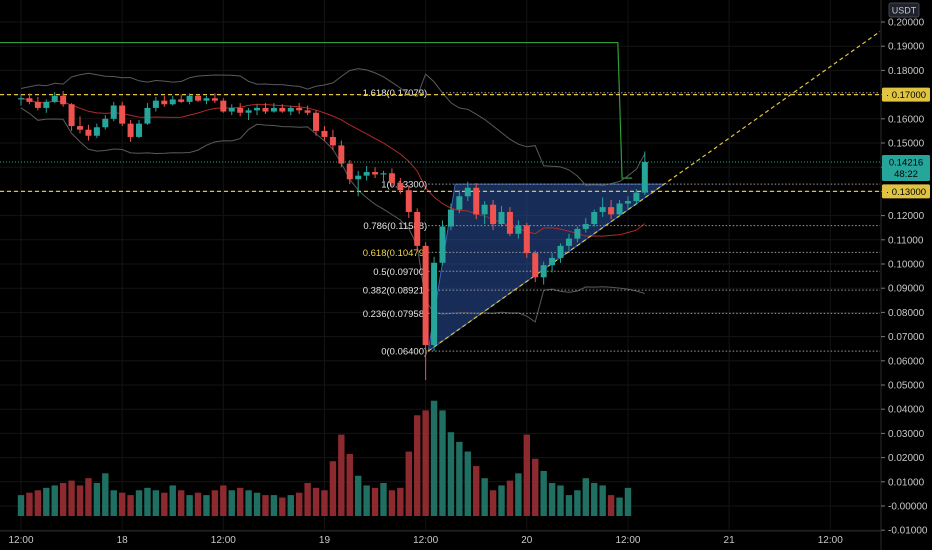 This screenshot has width=932, height=550. Describe the element at coordinates (906, 240) in the screenshot. I see `price-tick-label: 0.11000` at that location.